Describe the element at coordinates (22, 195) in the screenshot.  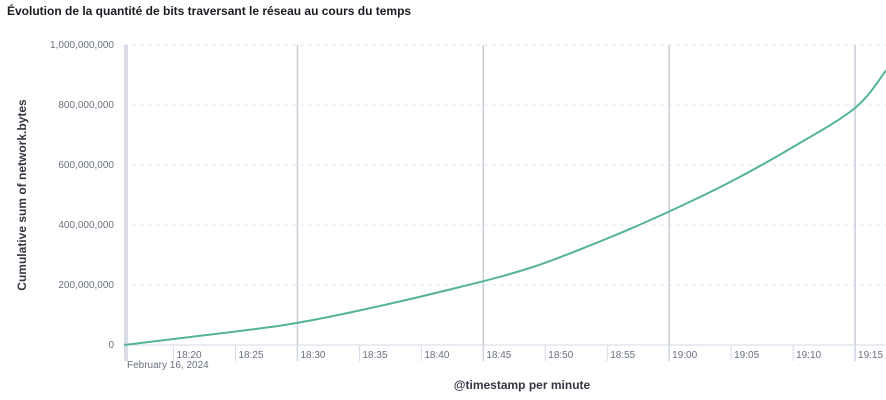
I see `y-axis-title: Cumulative sum of network.bytes` at that location.